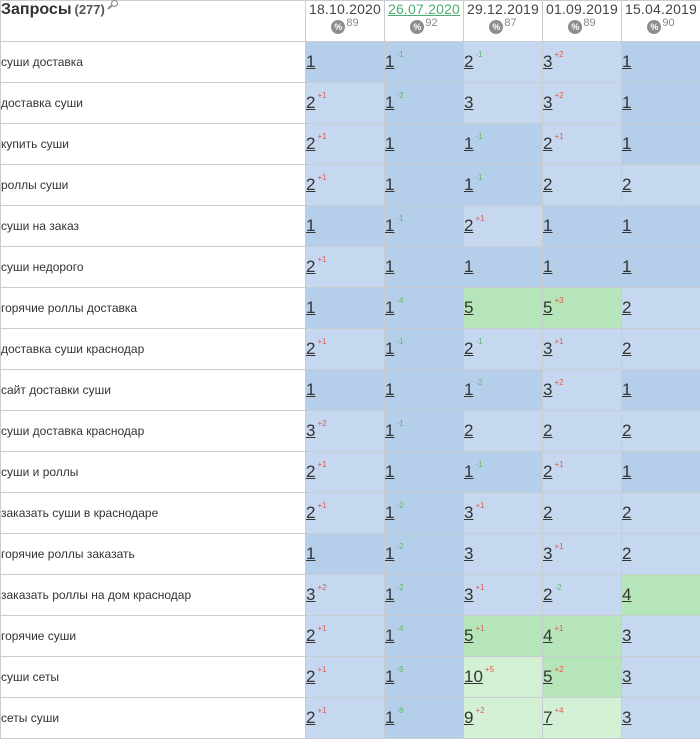 This screenshot has height=739, width=700. I want to click on search-icon, so click(113, 6).